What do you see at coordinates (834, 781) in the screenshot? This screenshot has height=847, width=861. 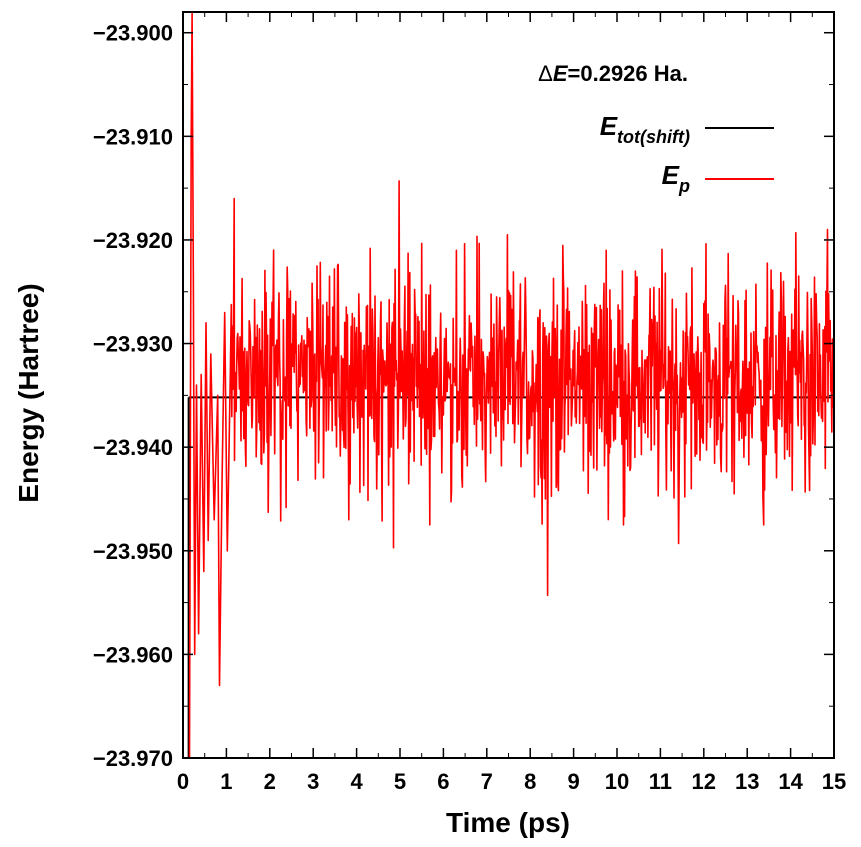 I see `x-tick-label: 15` at bounding box center [834, 781].